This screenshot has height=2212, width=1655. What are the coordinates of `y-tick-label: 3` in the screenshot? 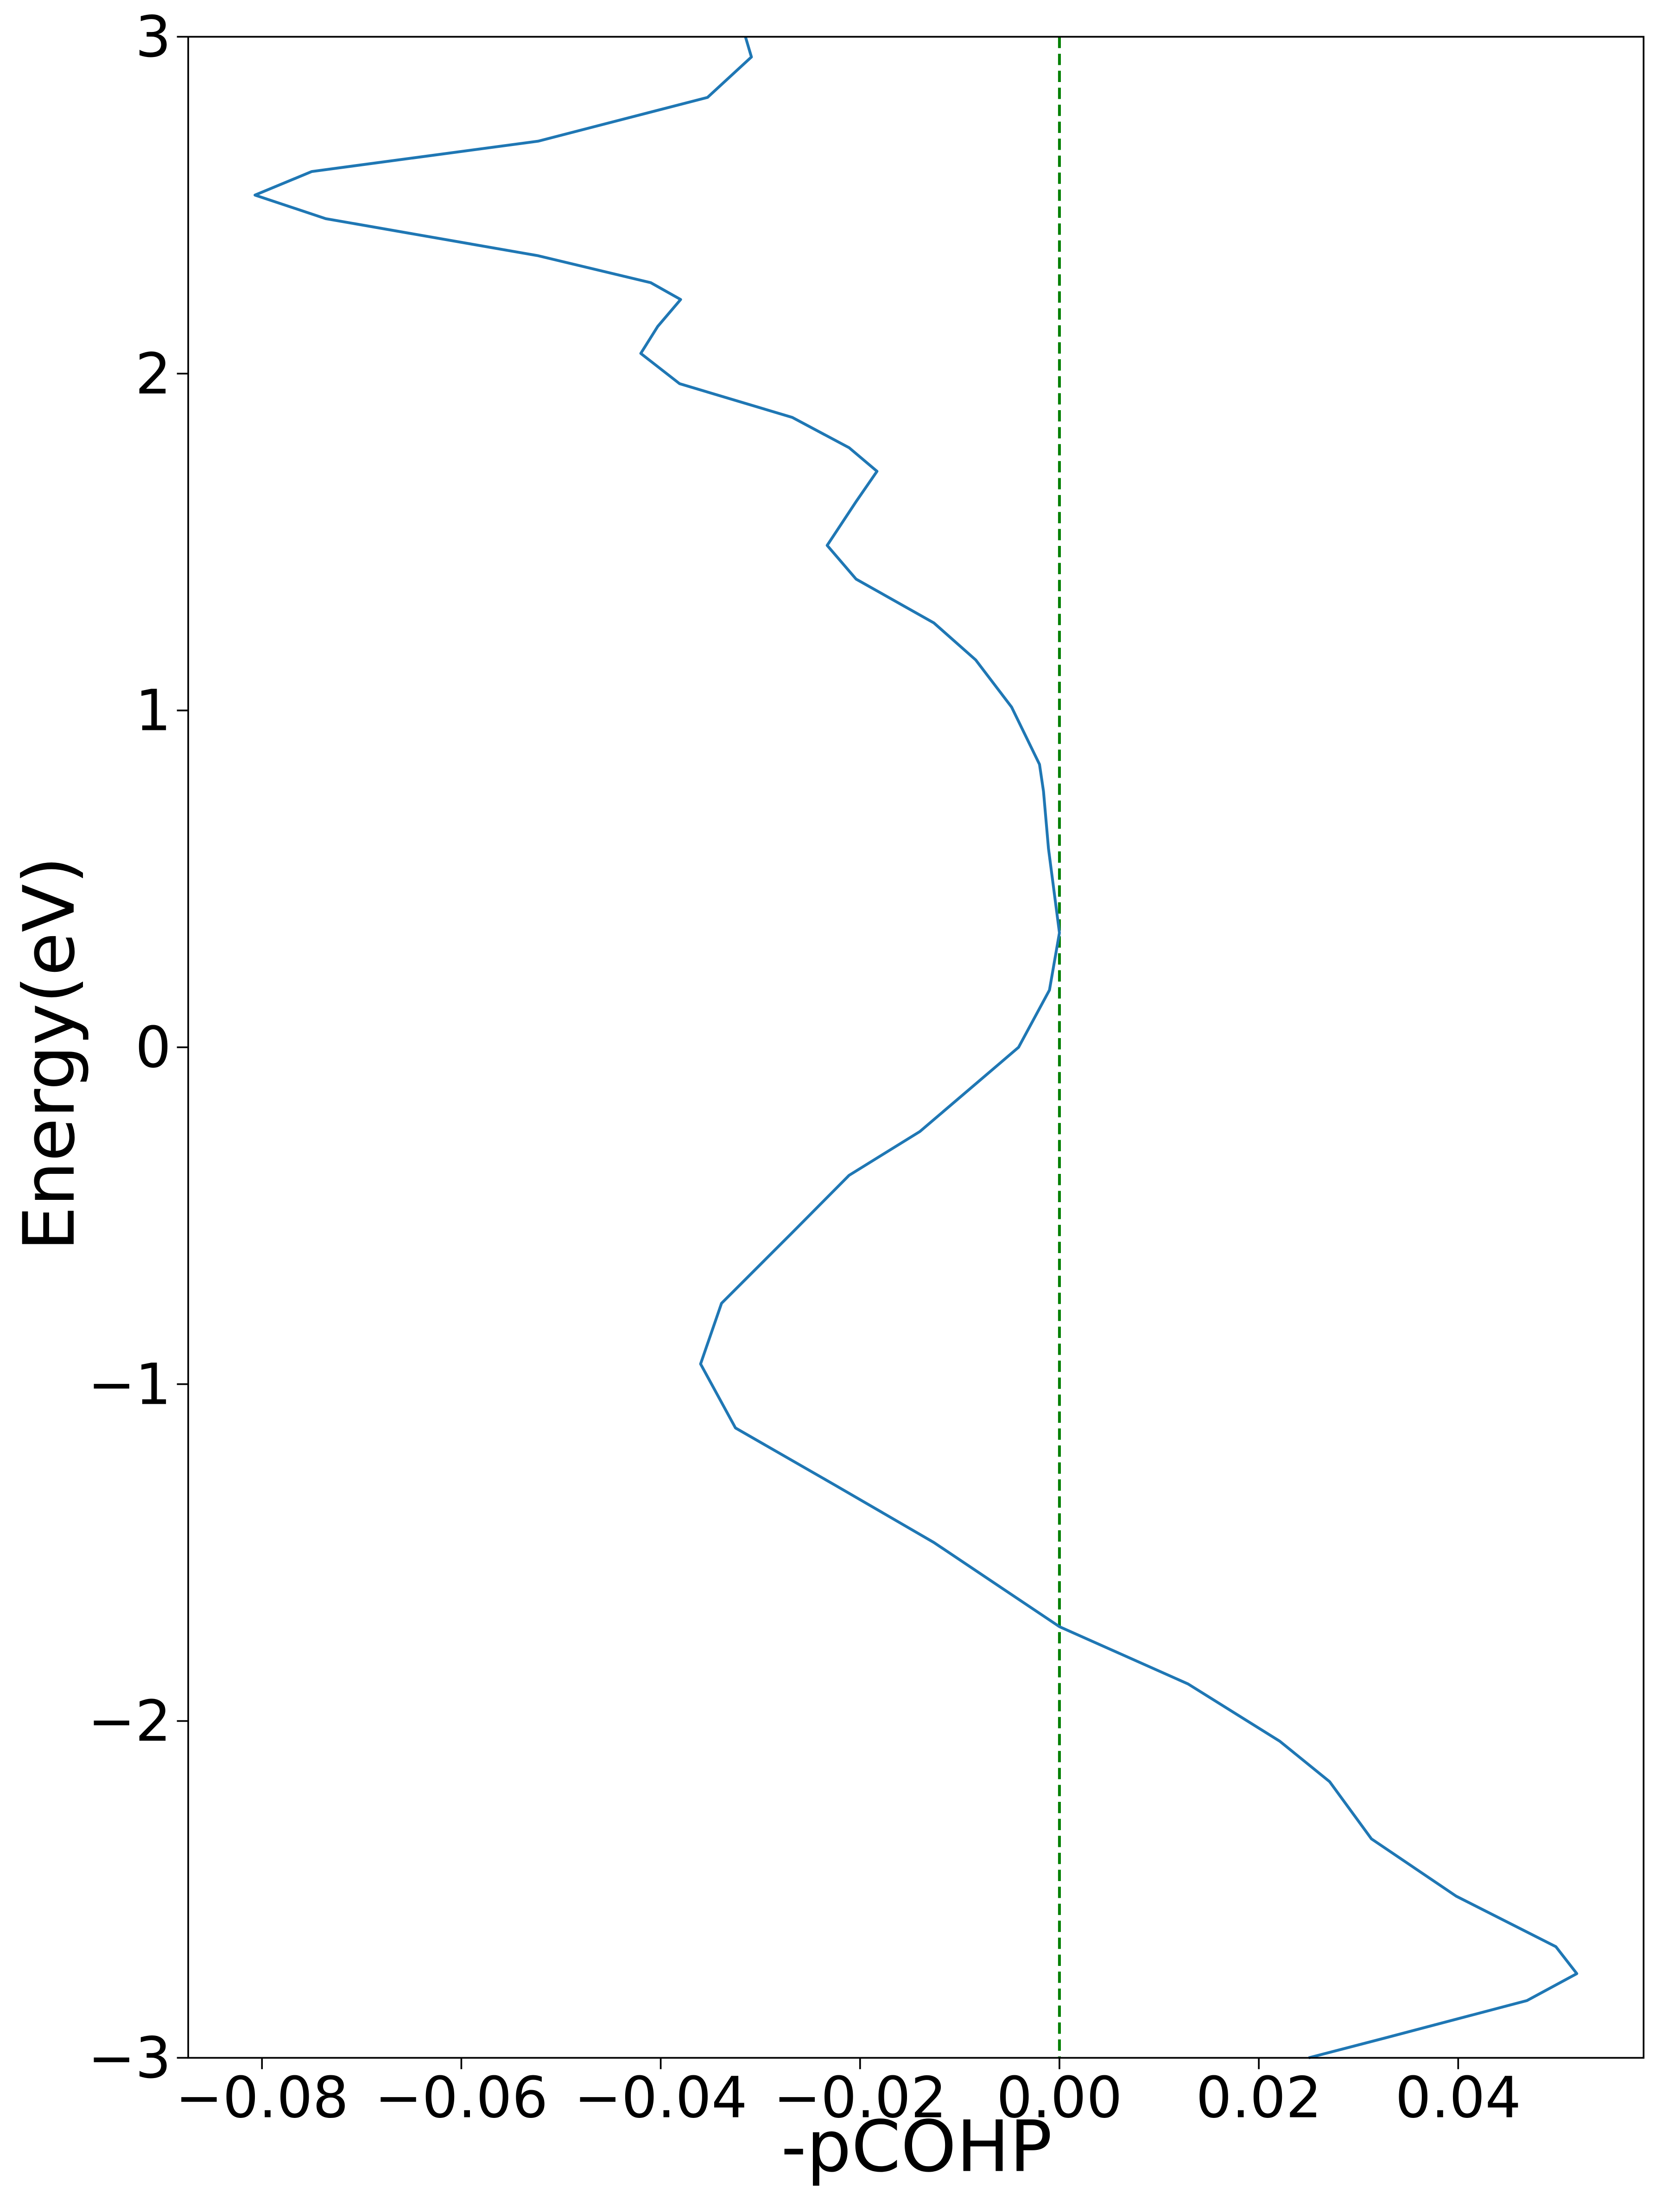 It's located at (153, 37).